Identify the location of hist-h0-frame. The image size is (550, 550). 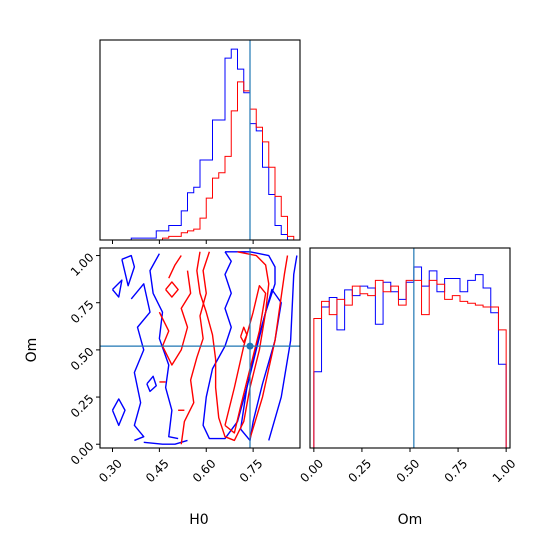
(200, 140).